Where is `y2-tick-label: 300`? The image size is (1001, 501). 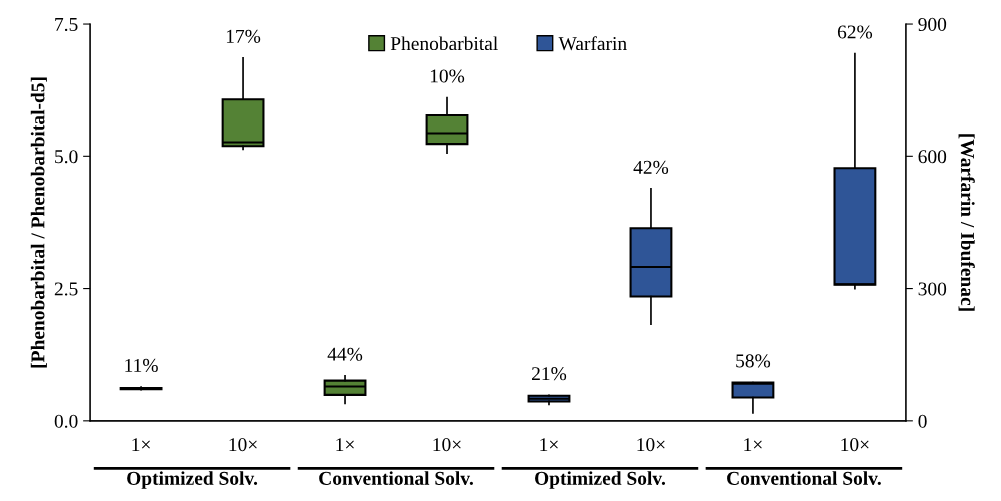 y2-tick-label: 300 is located at coordinates (932, 289).